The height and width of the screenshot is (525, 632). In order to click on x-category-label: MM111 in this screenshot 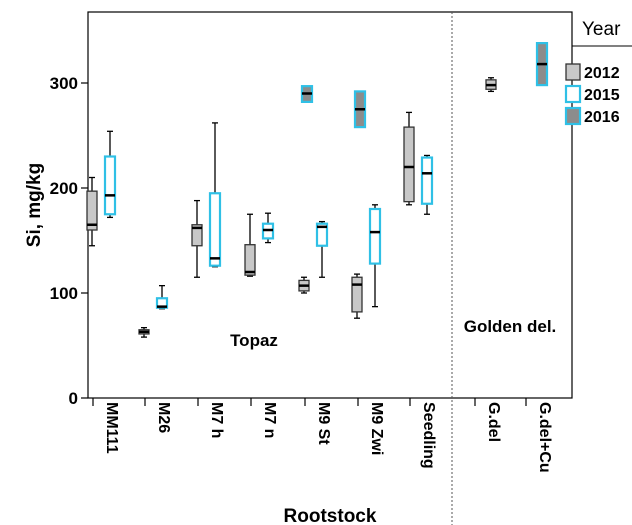, I will do `click(111, 428)`.